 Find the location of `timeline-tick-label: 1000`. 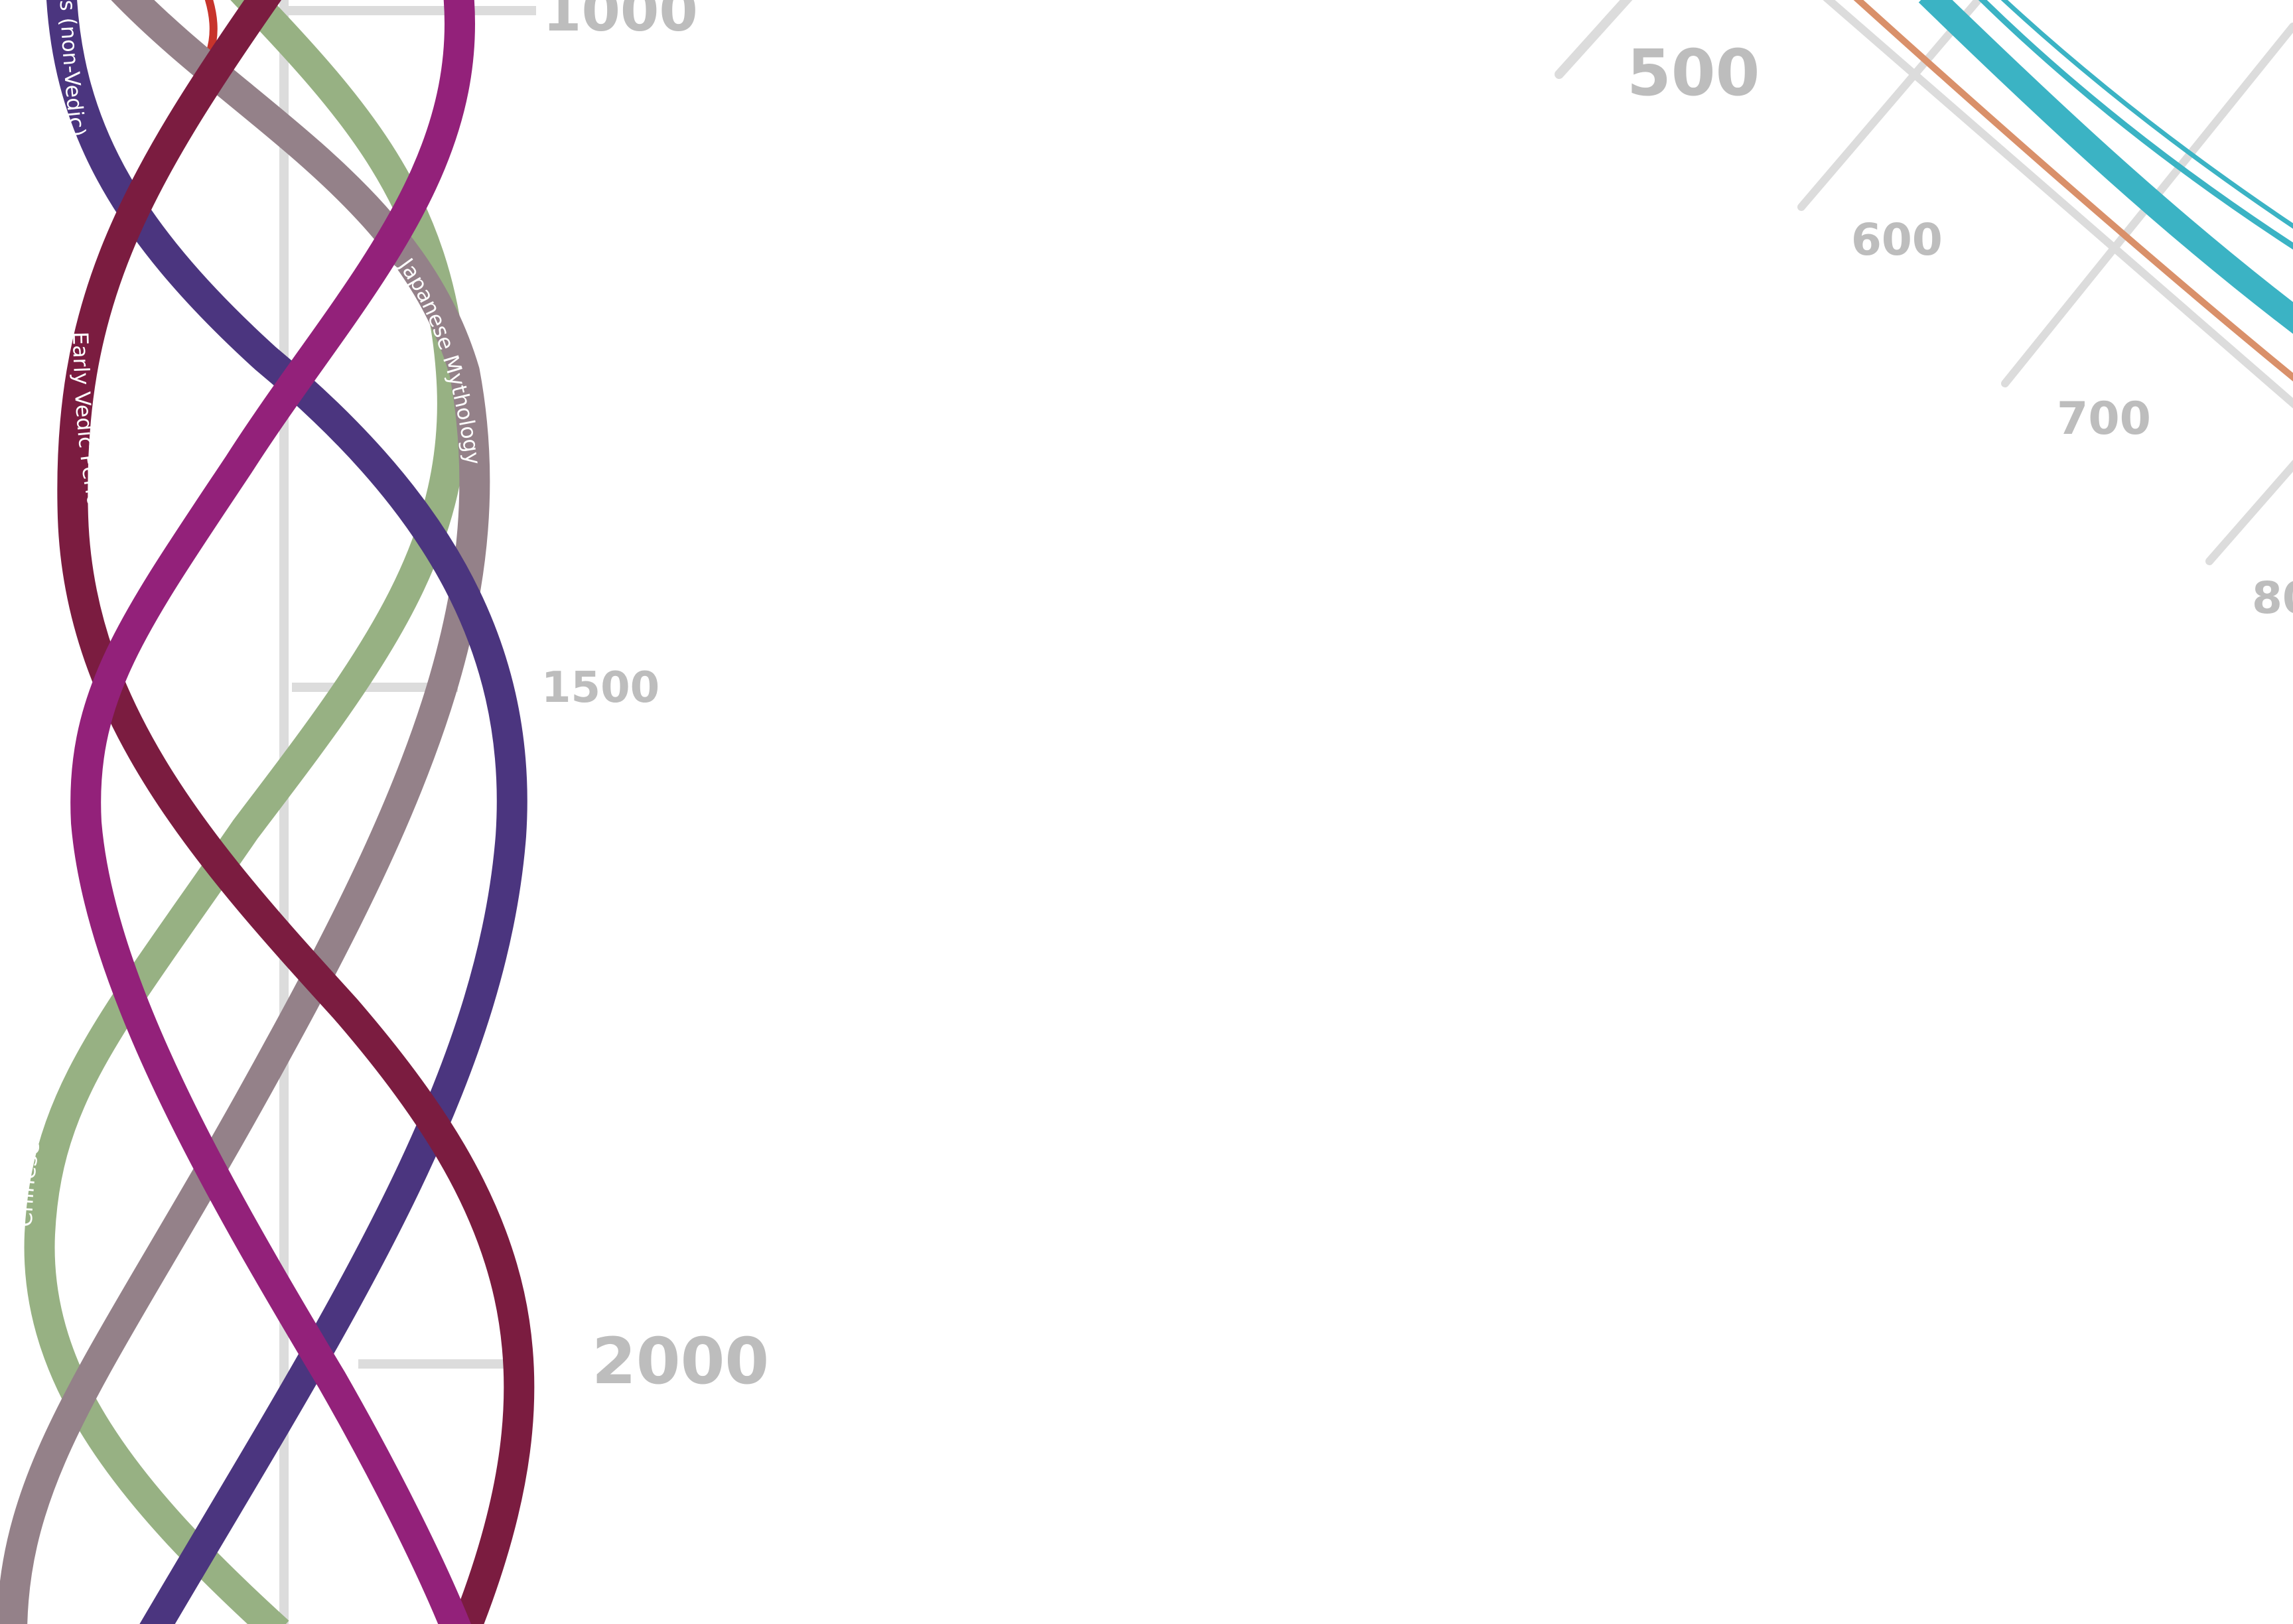

timeline-tick-label: 1000 is located at coordinates (620, 22).